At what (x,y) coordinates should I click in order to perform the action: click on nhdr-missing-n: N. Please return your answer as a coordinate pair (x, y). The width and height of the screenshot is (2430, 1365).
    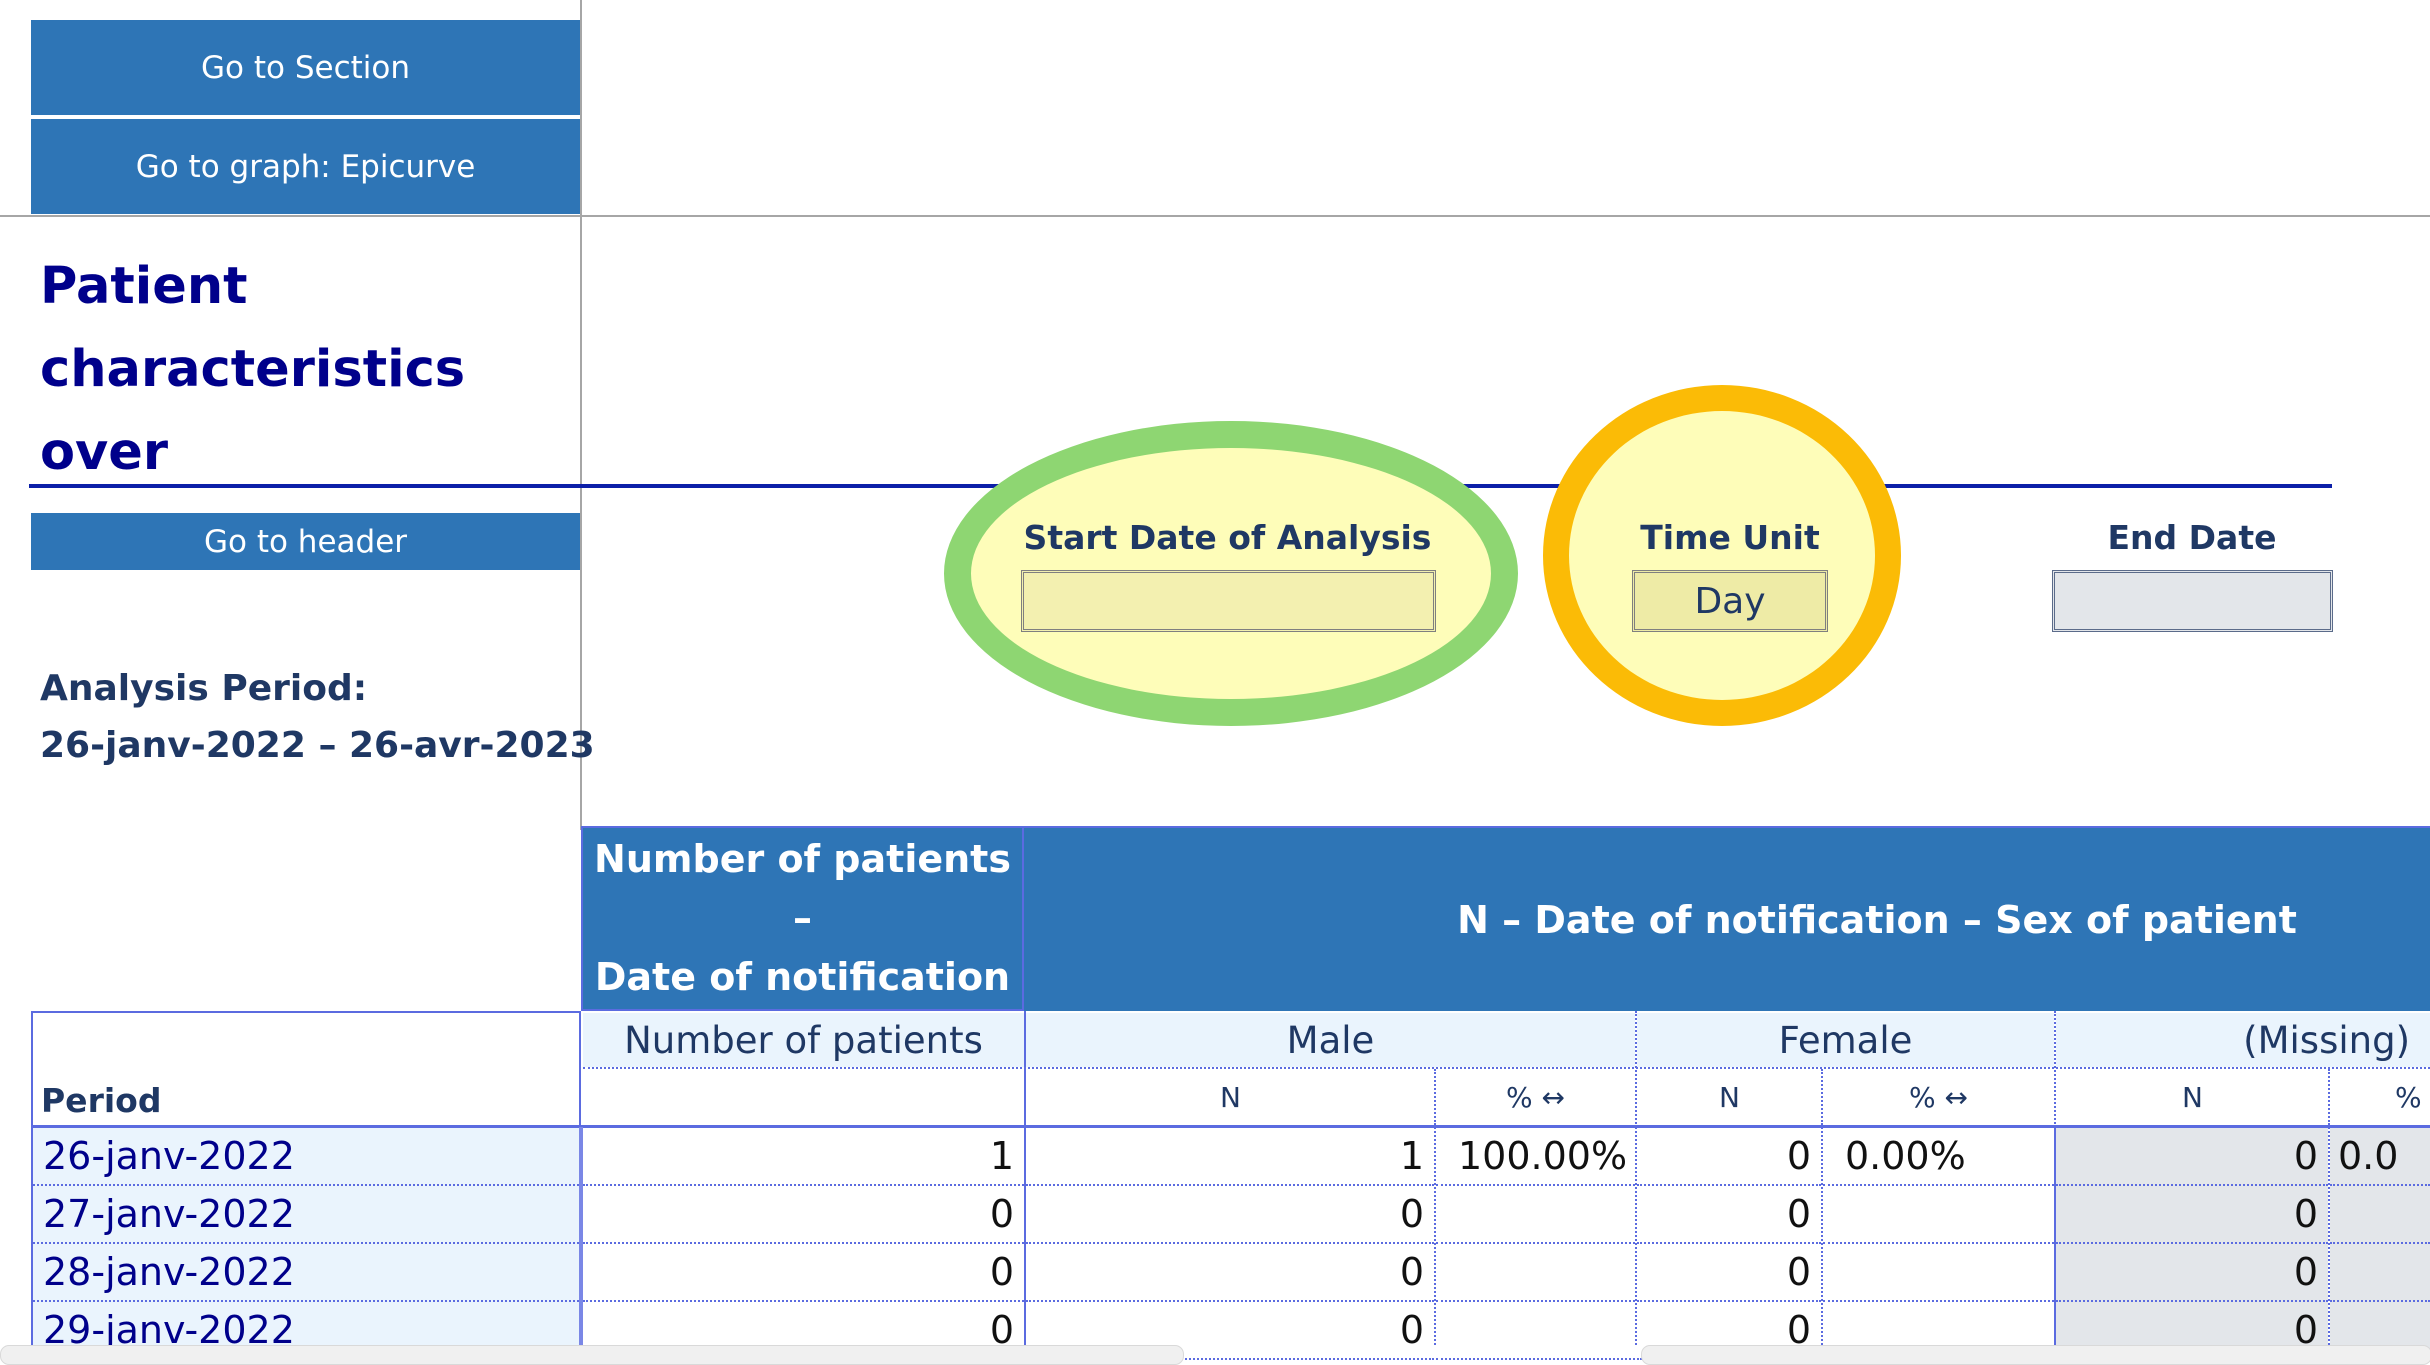
    Looking at the image, I should click on (2192, 1097).